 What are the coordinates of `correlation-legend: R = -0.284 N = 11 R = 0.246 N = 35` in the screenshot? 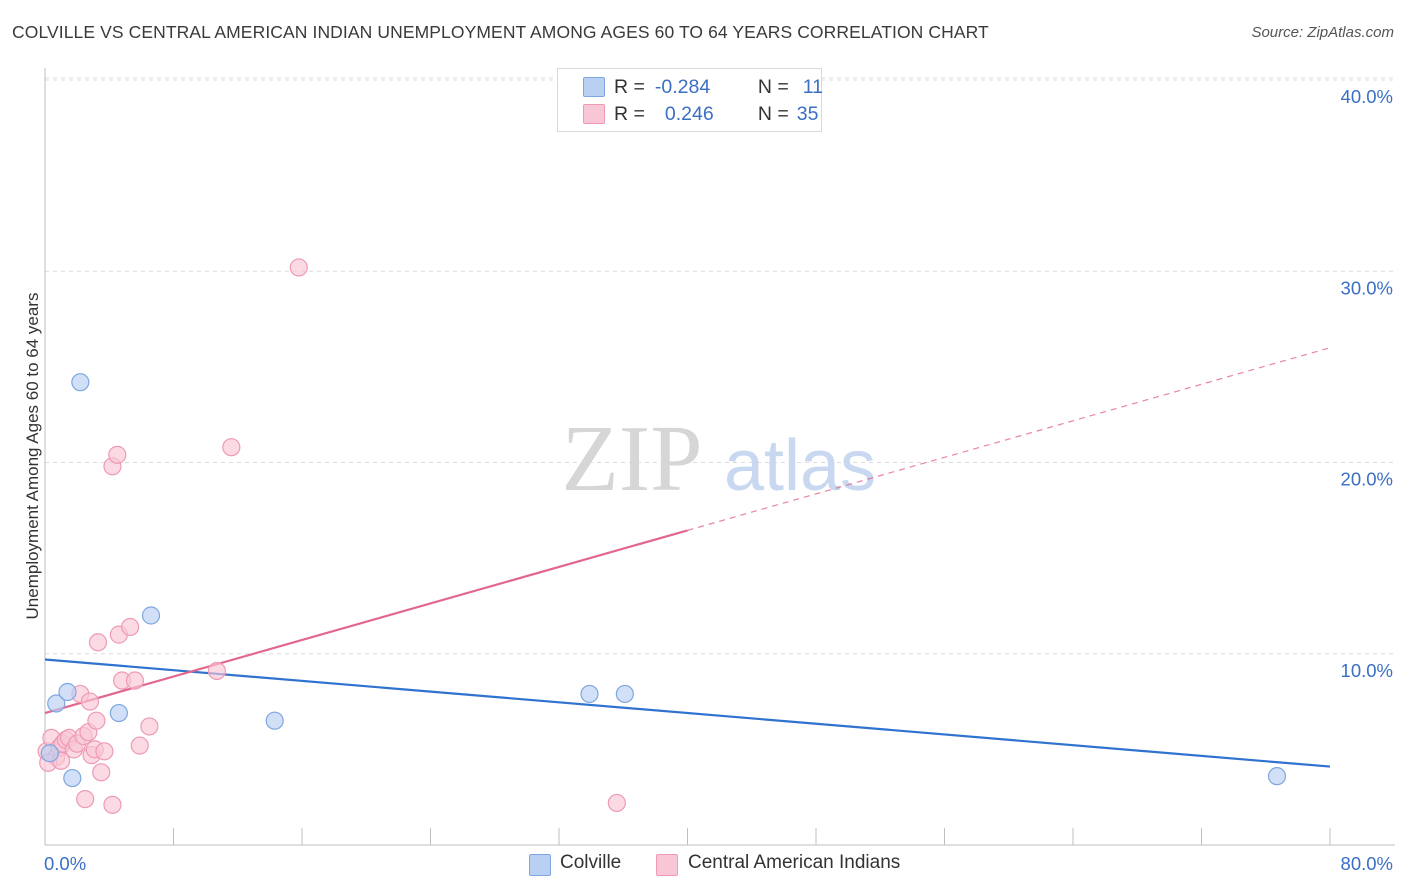 It's located at (690, 100).